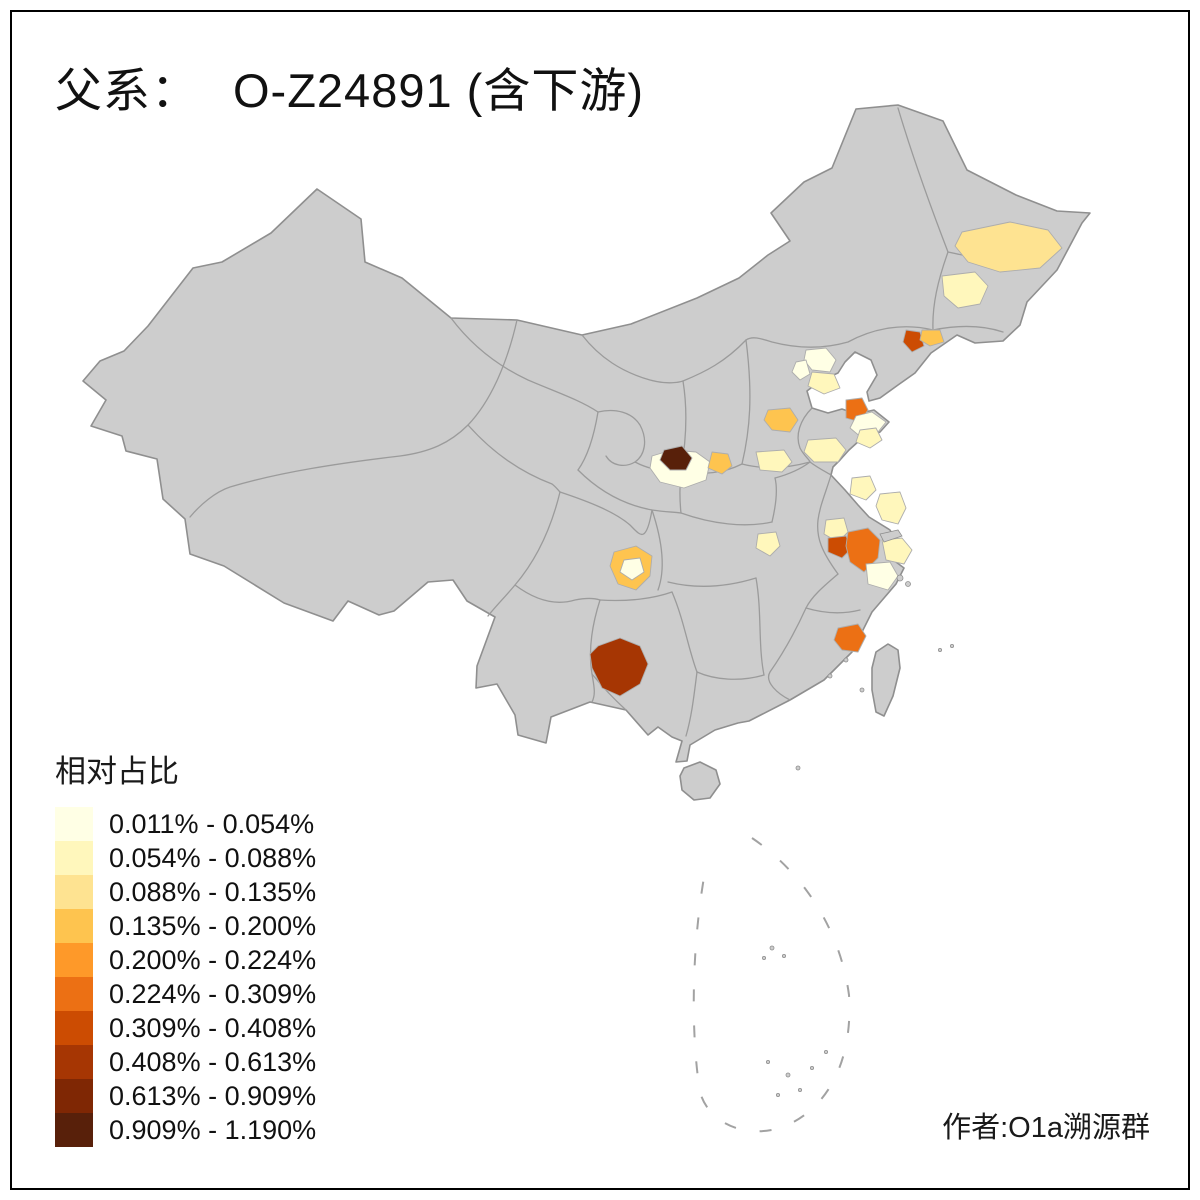  I want to click on legend-label: 0.224% - 0.309%, so click(213, 993).